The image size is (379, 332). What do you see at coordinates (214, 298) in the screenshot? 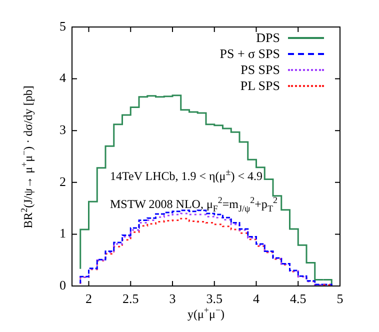
I see `x-tick-label: 3.5` at bounding box center [214, 298].